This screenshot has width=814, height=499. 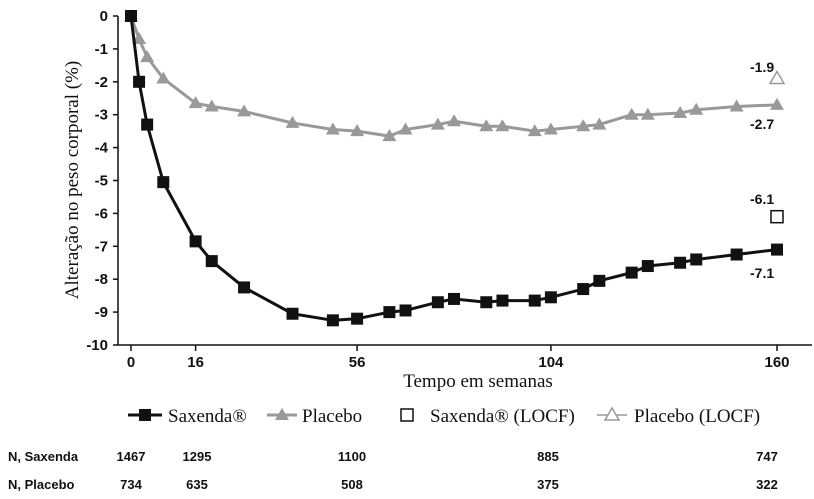 I want to click on legend-label-saxenda: Saxenda®, so click(x=207, y=416).